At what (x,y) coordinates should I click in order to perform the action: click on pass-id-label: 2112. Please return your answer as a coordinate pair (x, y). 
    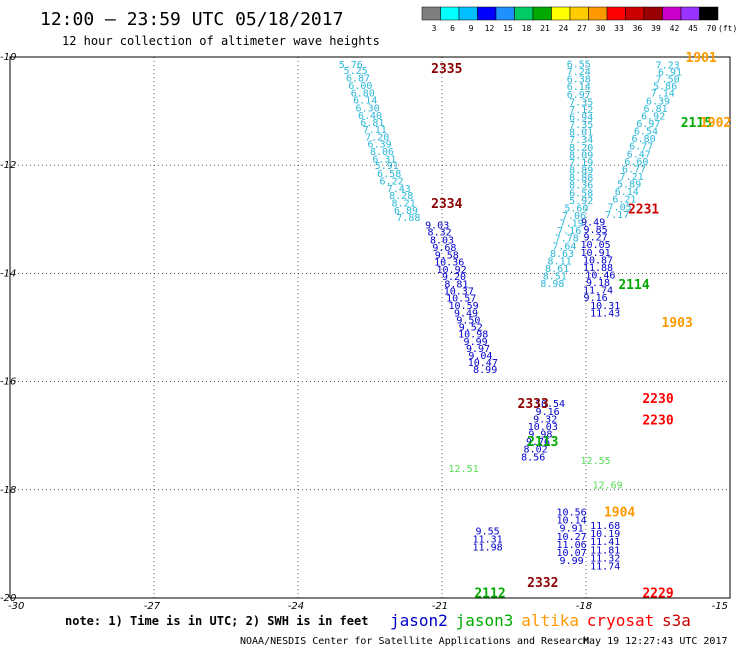
    Looking at the image, I should click on (489, 594).